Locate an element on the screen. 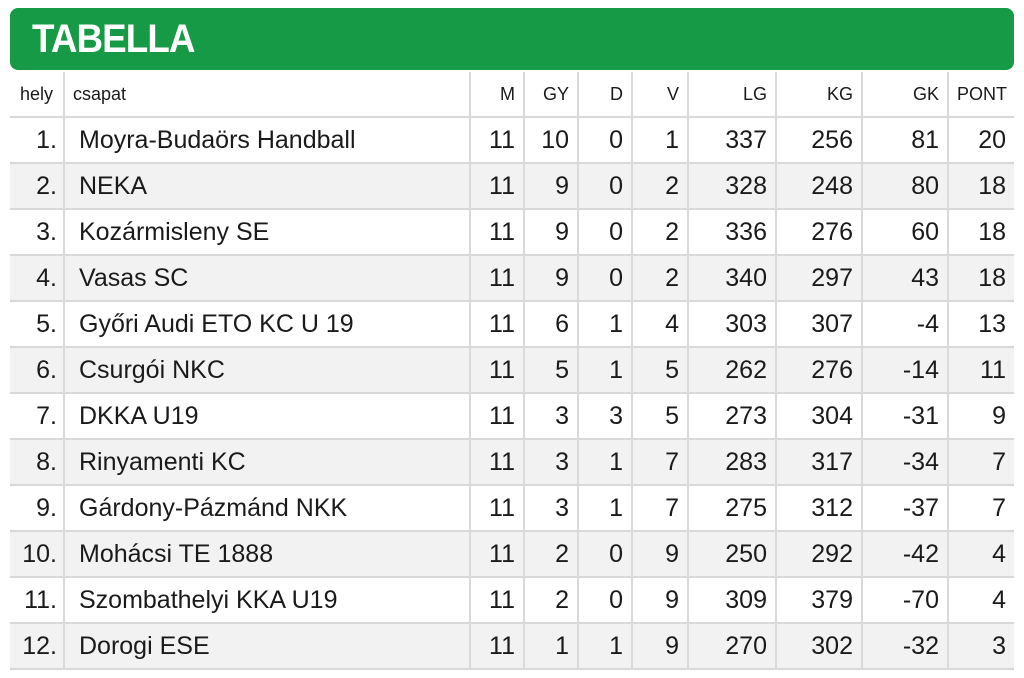  cell-gk: 60 is located at coordinates (904, 232).